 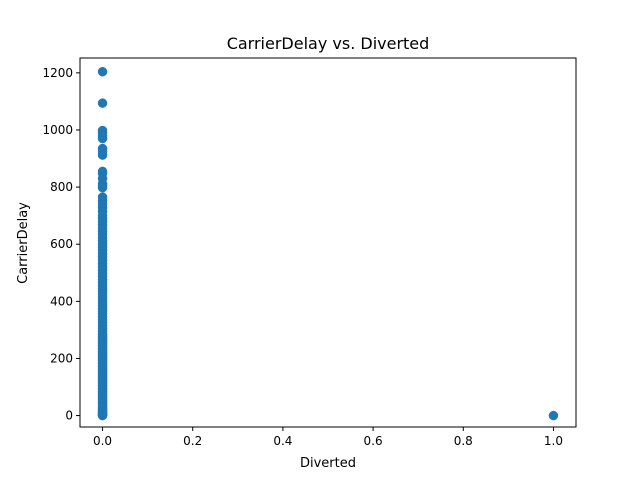 I want to click on y-tick-label: 400, so click(x=61, y=301).